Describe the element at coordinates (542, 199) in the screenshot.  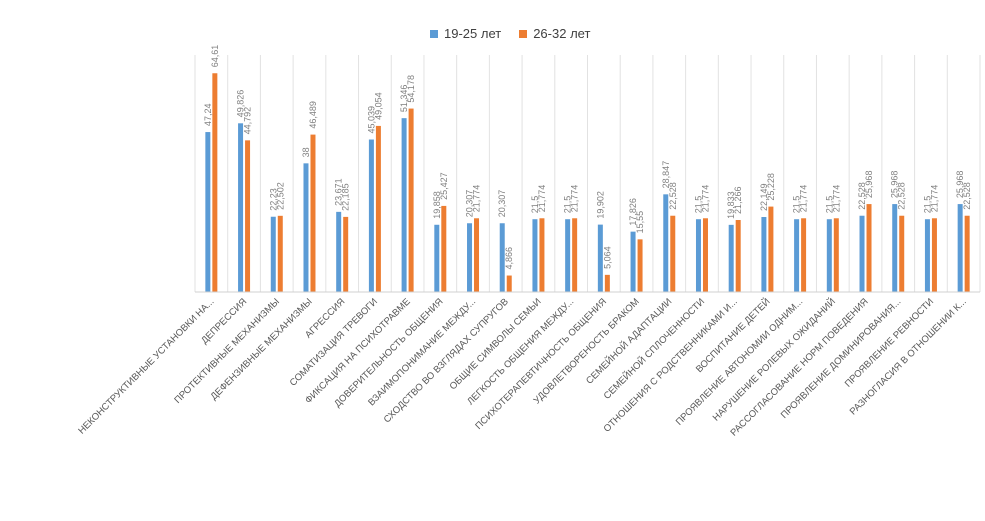
I see `value-label-2-11: 21,774` at that location.